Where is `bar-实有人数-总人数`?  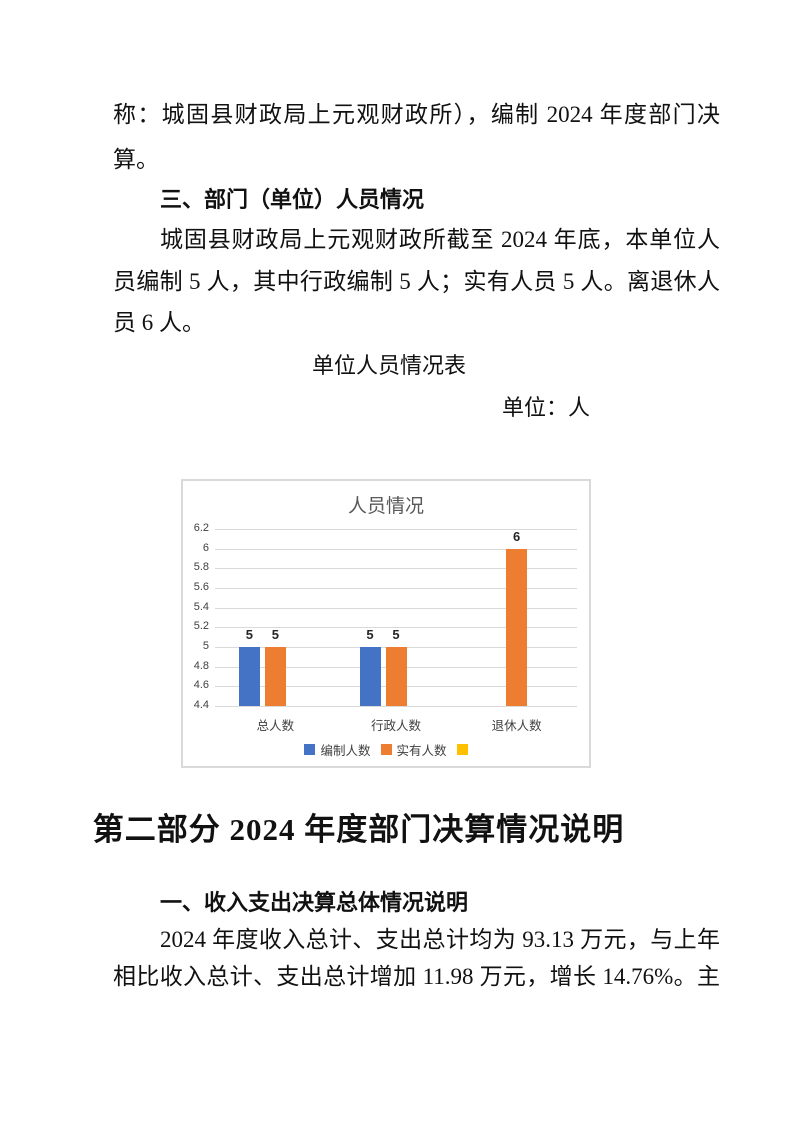
bar-实有人数-总人数 is located at coordinates (275, 676).